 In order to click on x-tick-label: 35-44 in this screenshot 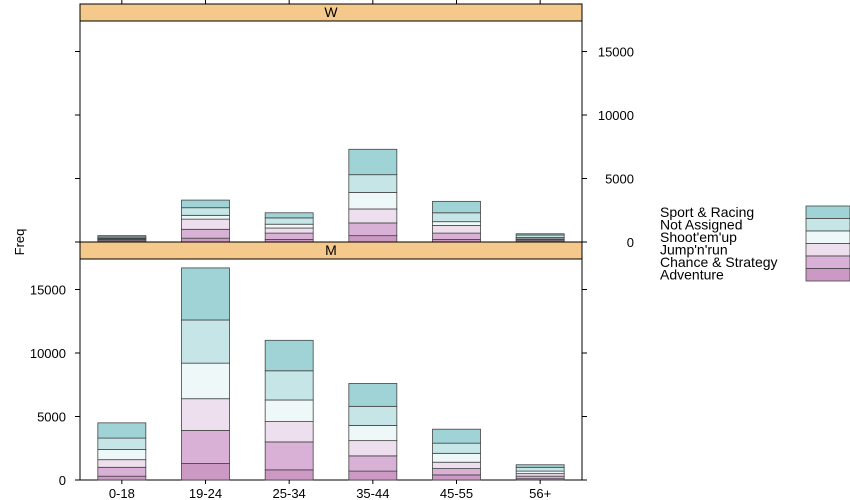, I will do `click(372, 493)`.